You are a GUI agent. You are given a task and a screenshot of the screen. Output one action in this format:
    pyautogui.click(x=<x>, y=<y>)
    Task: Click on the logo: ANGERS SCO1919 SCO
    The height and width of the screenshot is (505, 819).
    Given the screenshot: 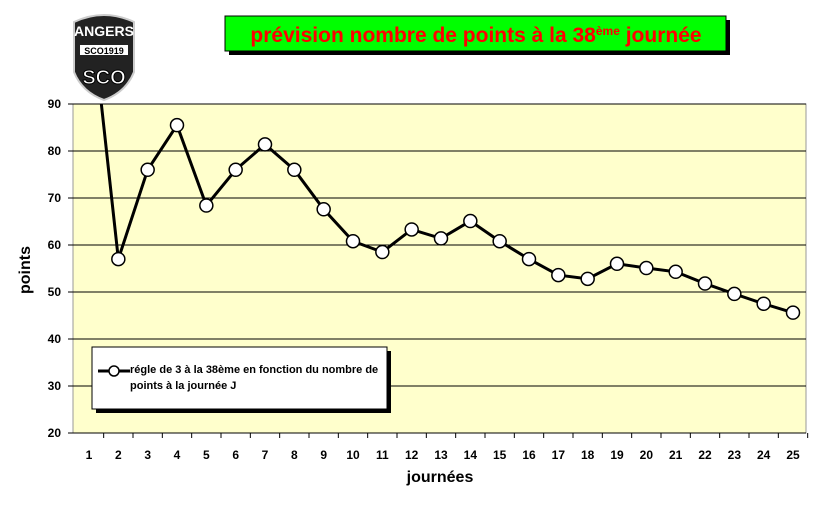 What is the action you would take?
    pyautogui.click(x=104, y=58)
    